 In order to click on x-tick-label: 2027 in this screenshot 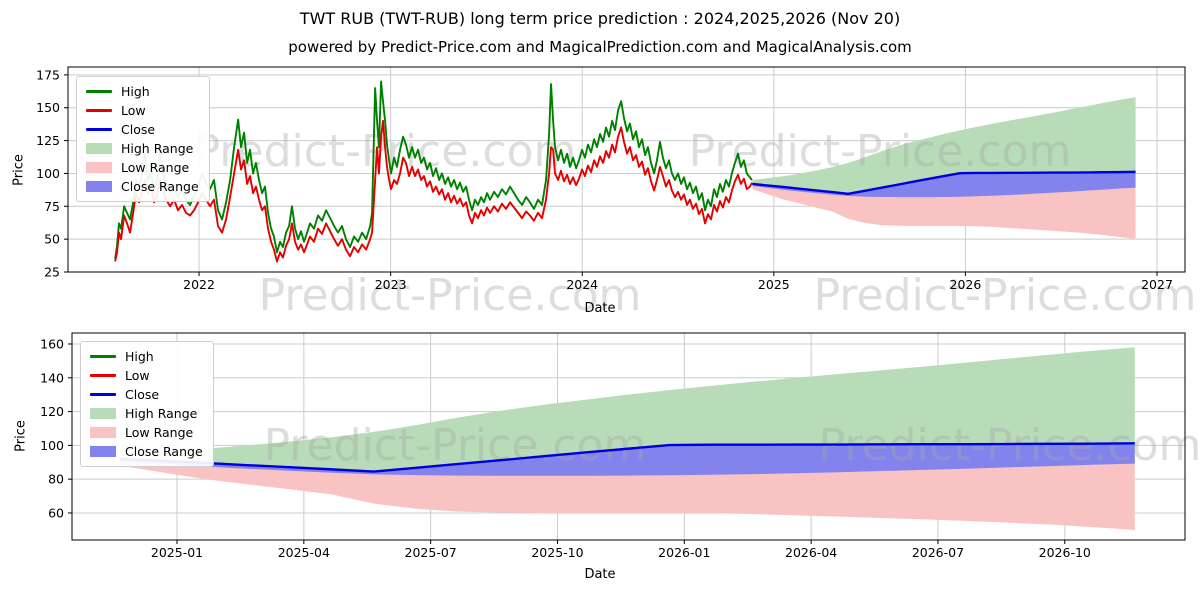, I will do `click(1157, 284)`.